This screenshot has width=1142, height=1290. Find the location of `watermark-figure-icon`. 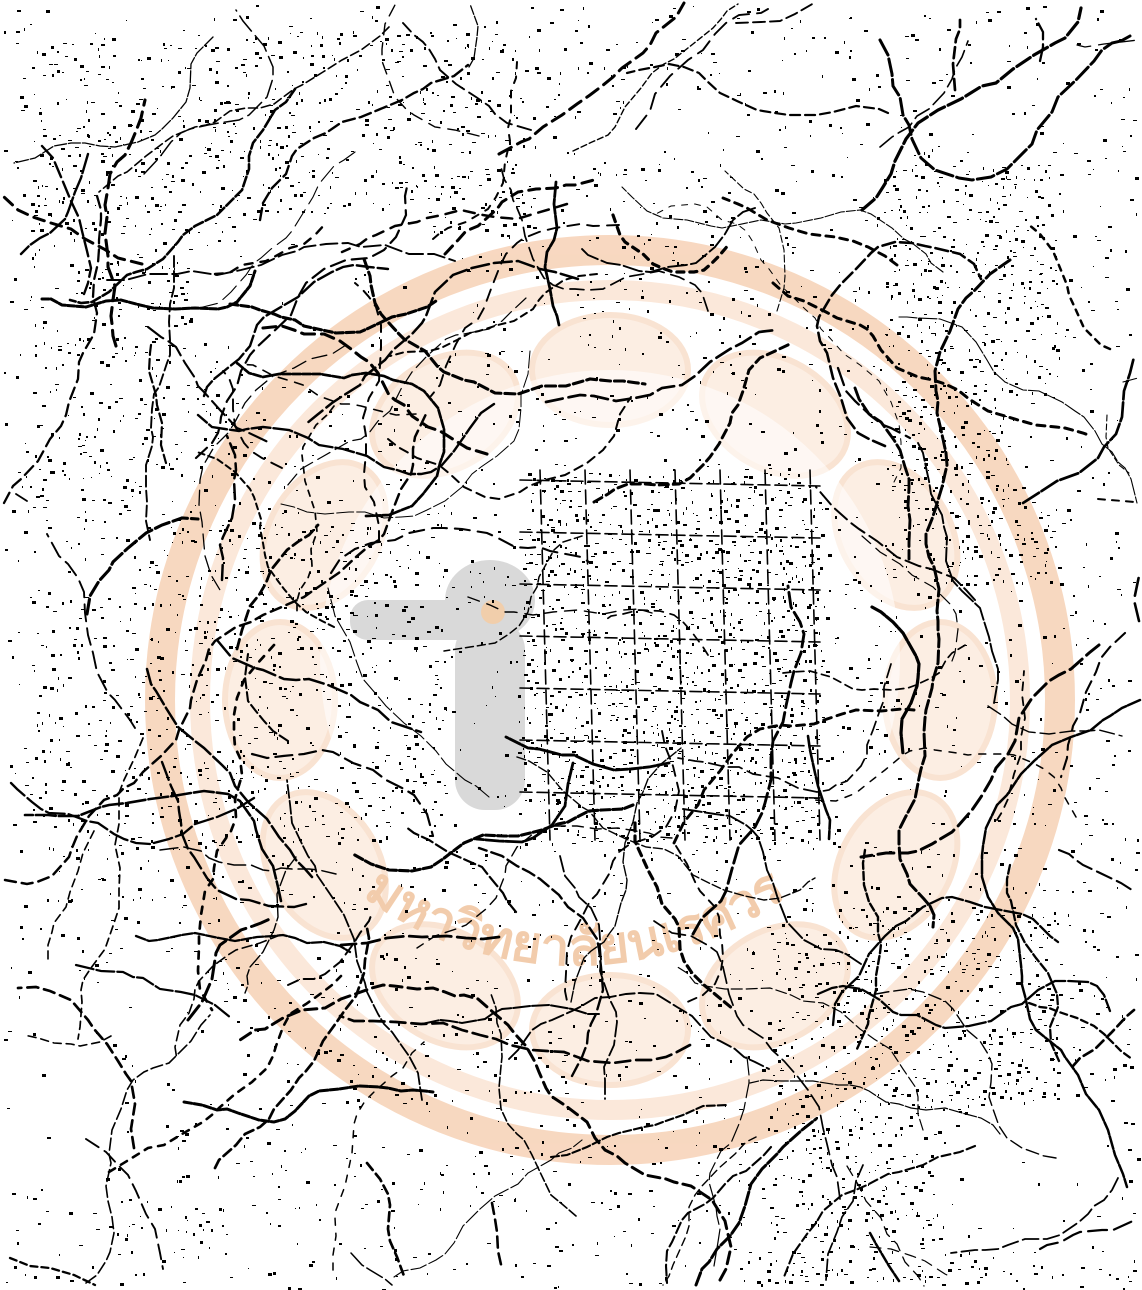

watermark-figure-icon is located at coordinates (442, 685).